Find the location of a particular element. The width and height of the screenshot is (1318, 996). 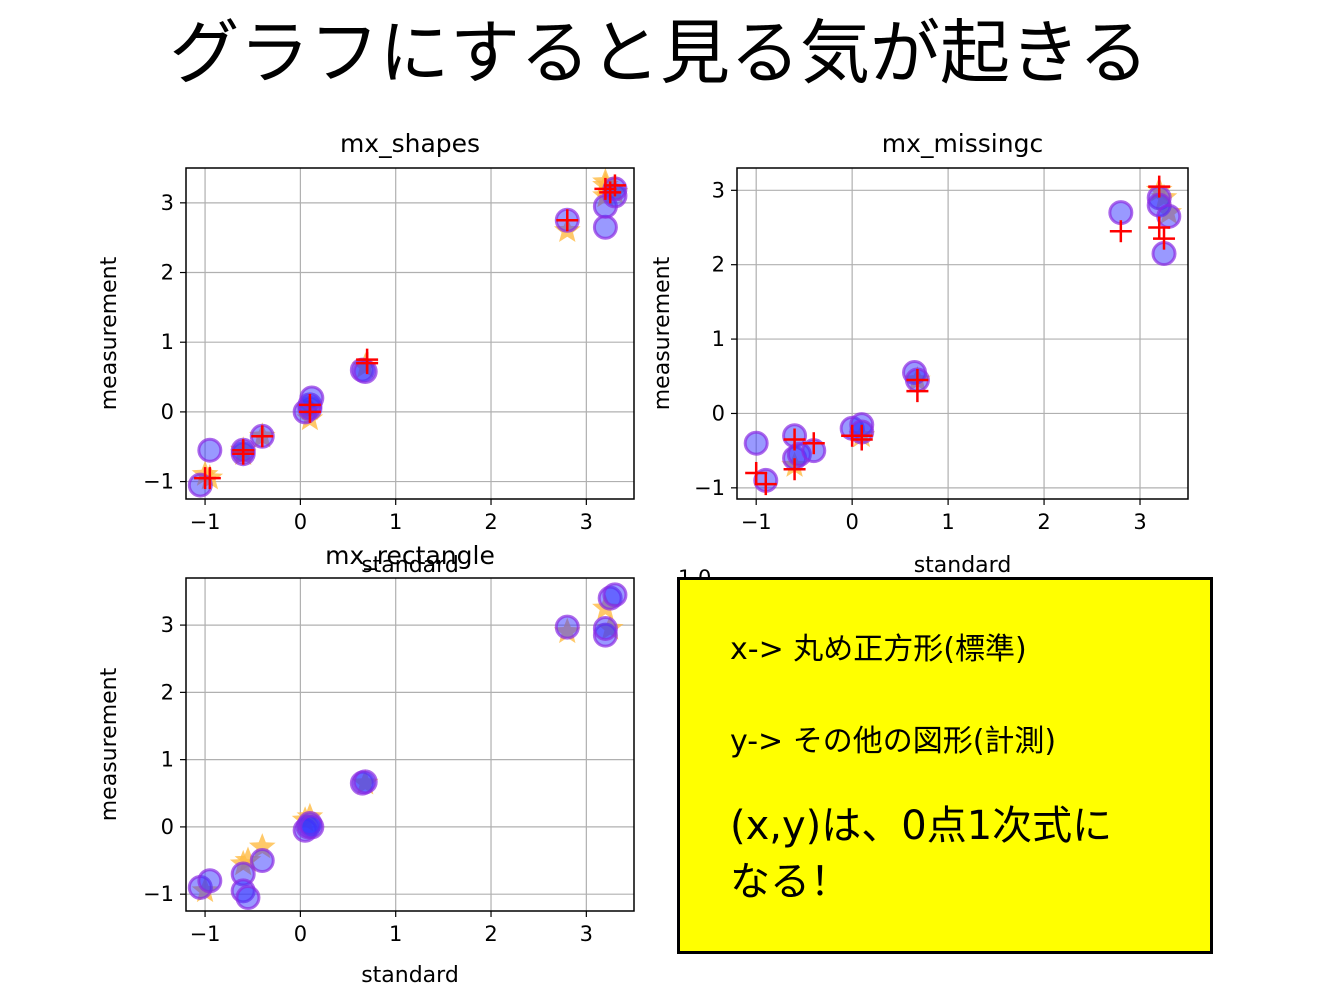

plot-title: mx_rectangle is located at coordinates (410, 555).